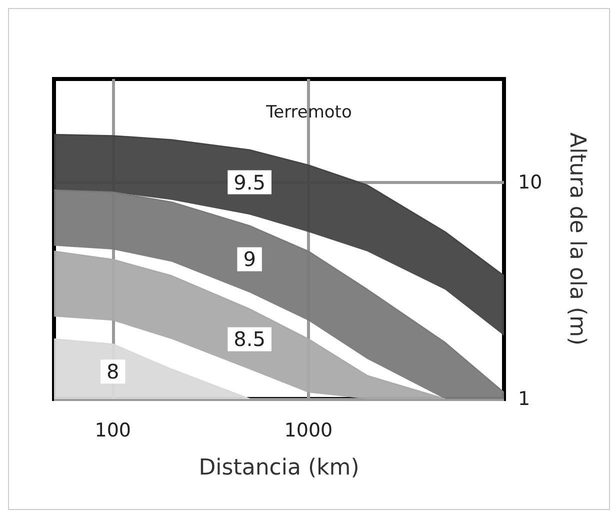 This screenshot has width=616, height=518. I want to click on series-label: 8, so click(113, 372).